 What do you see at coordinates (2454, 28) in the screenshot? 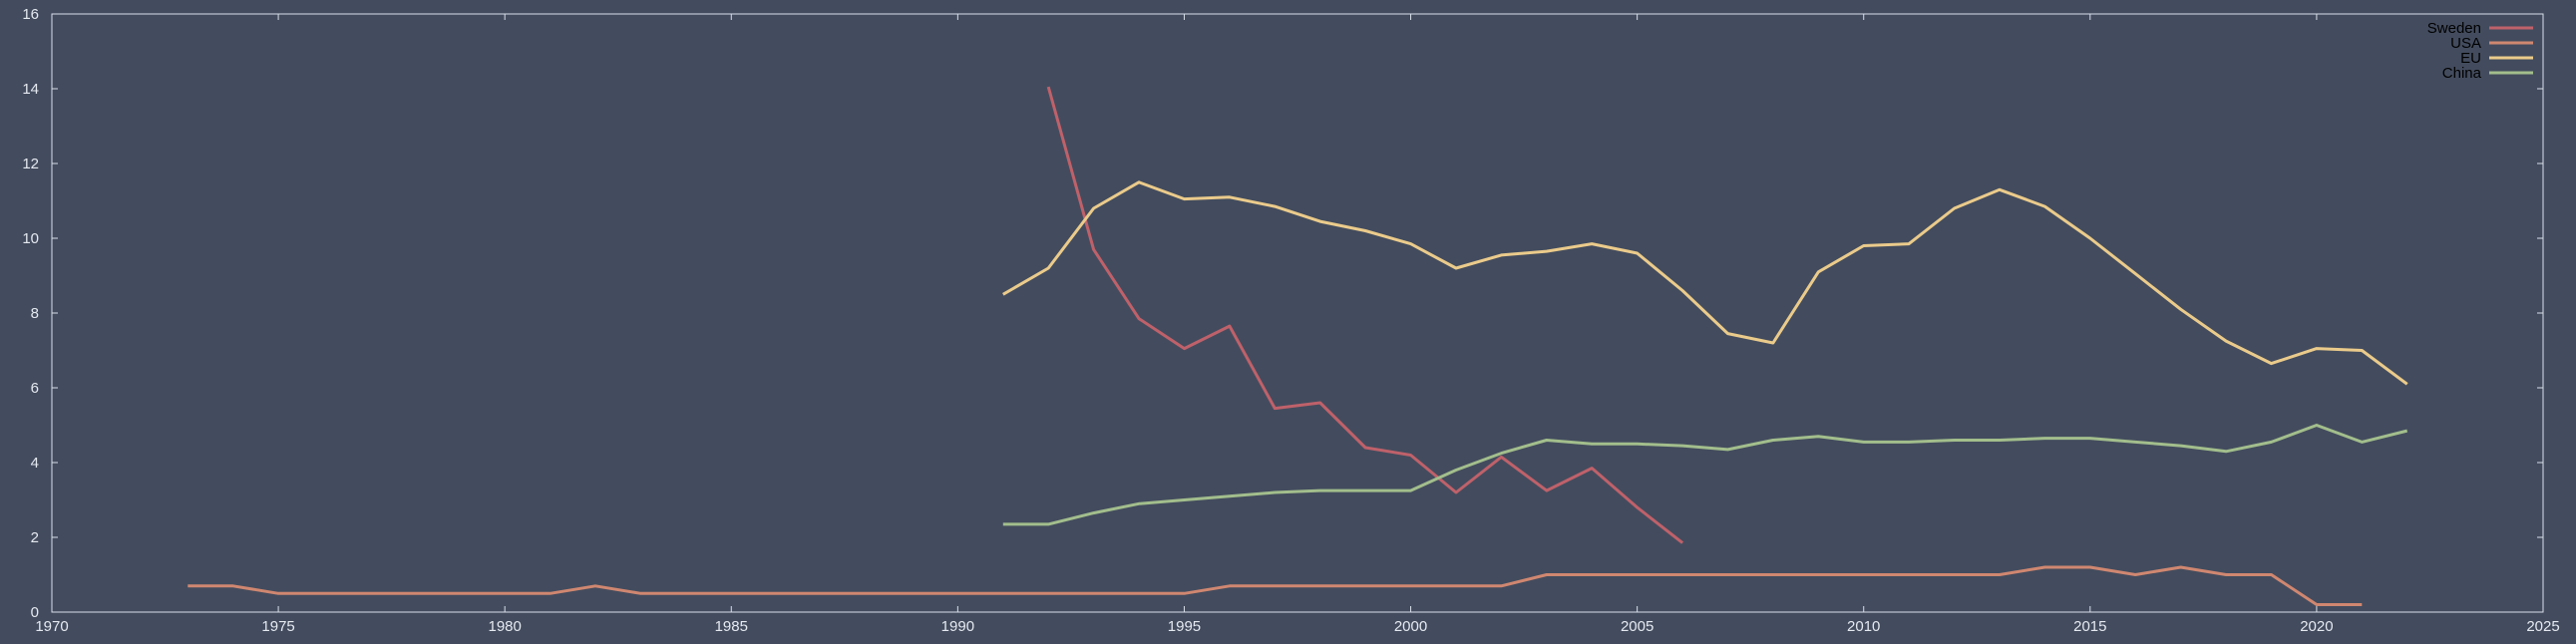
I see `legend-label-sweden: Sweden` at bounding box center [2454, 28].